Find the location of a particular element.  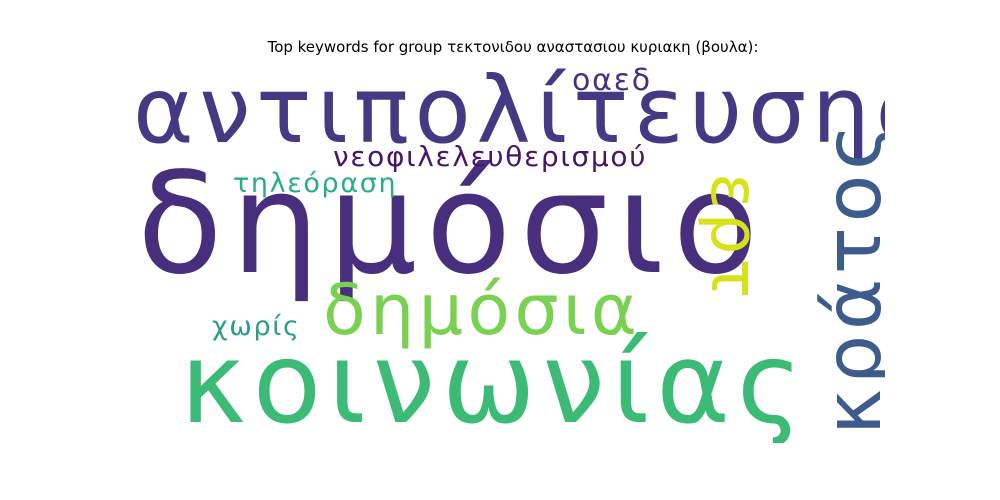

word-choris: χωρίς is located at coordinates (256, 326).